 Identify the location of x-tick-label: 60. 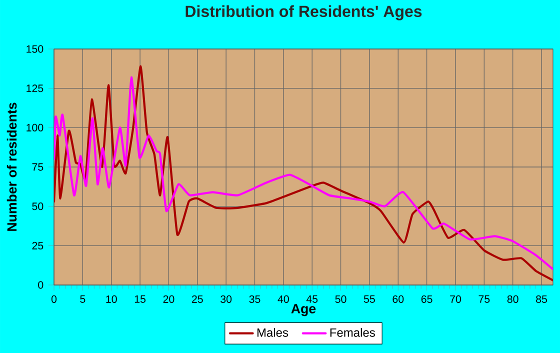
(398, 299).